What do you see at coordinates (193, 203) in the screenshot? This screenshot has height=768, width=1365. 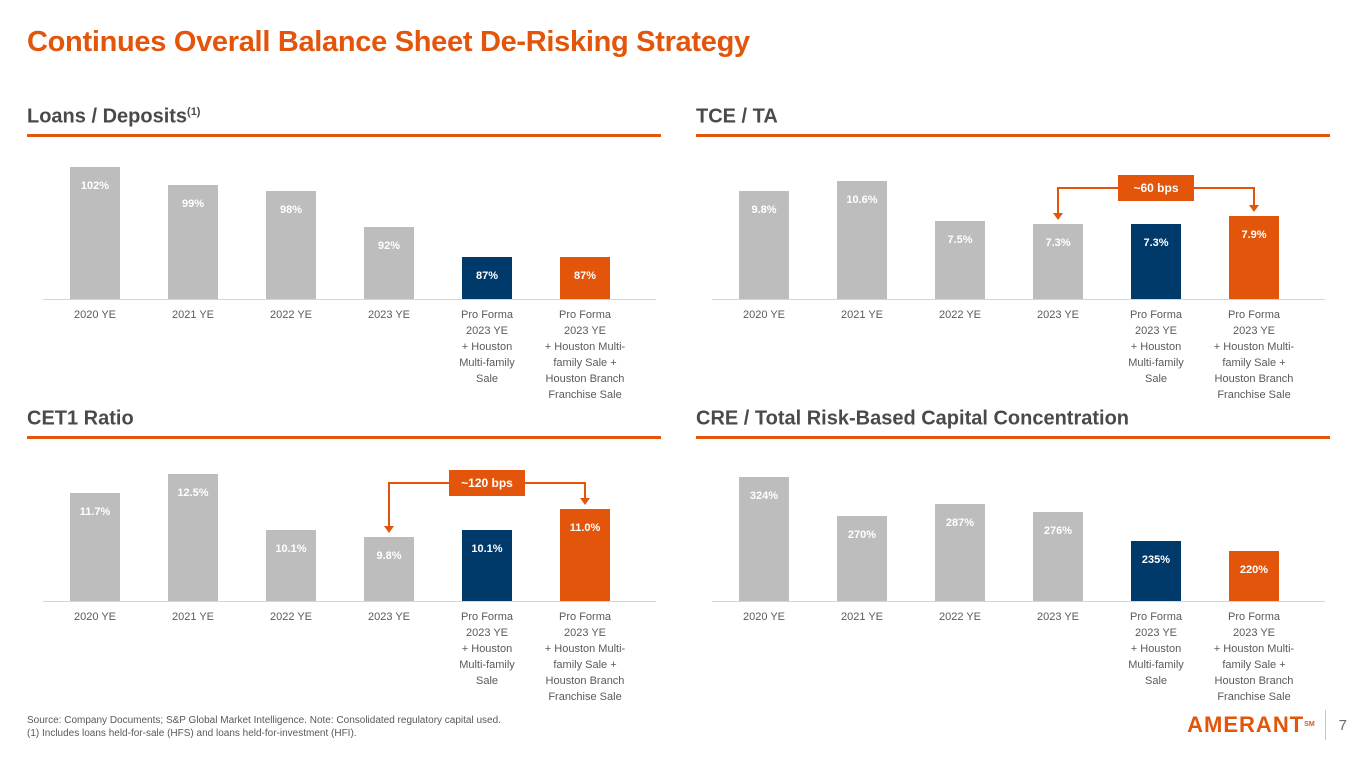 I see `bar-value-label: 99%` at bounding box center [193, 203].